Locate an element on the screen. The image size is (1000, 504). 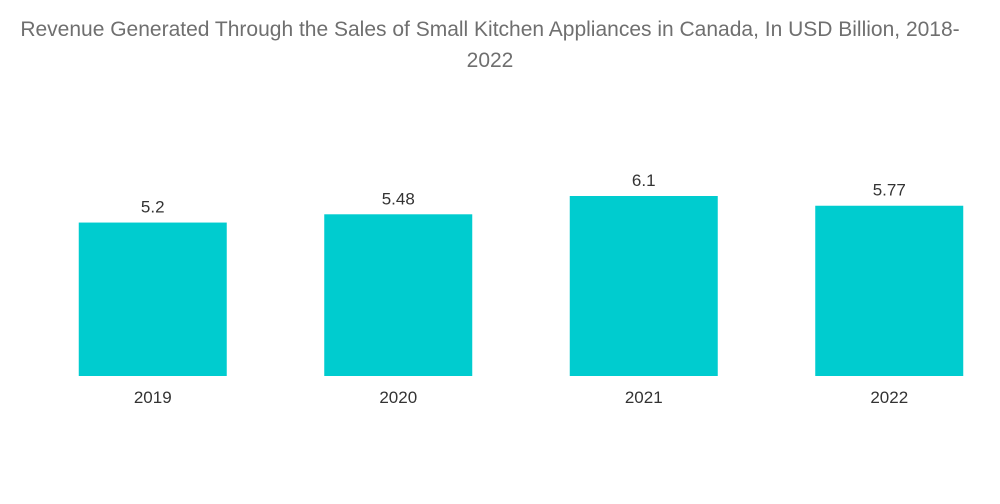
x-tick-label-2022: 2022 is located at coordinates (889, 397).